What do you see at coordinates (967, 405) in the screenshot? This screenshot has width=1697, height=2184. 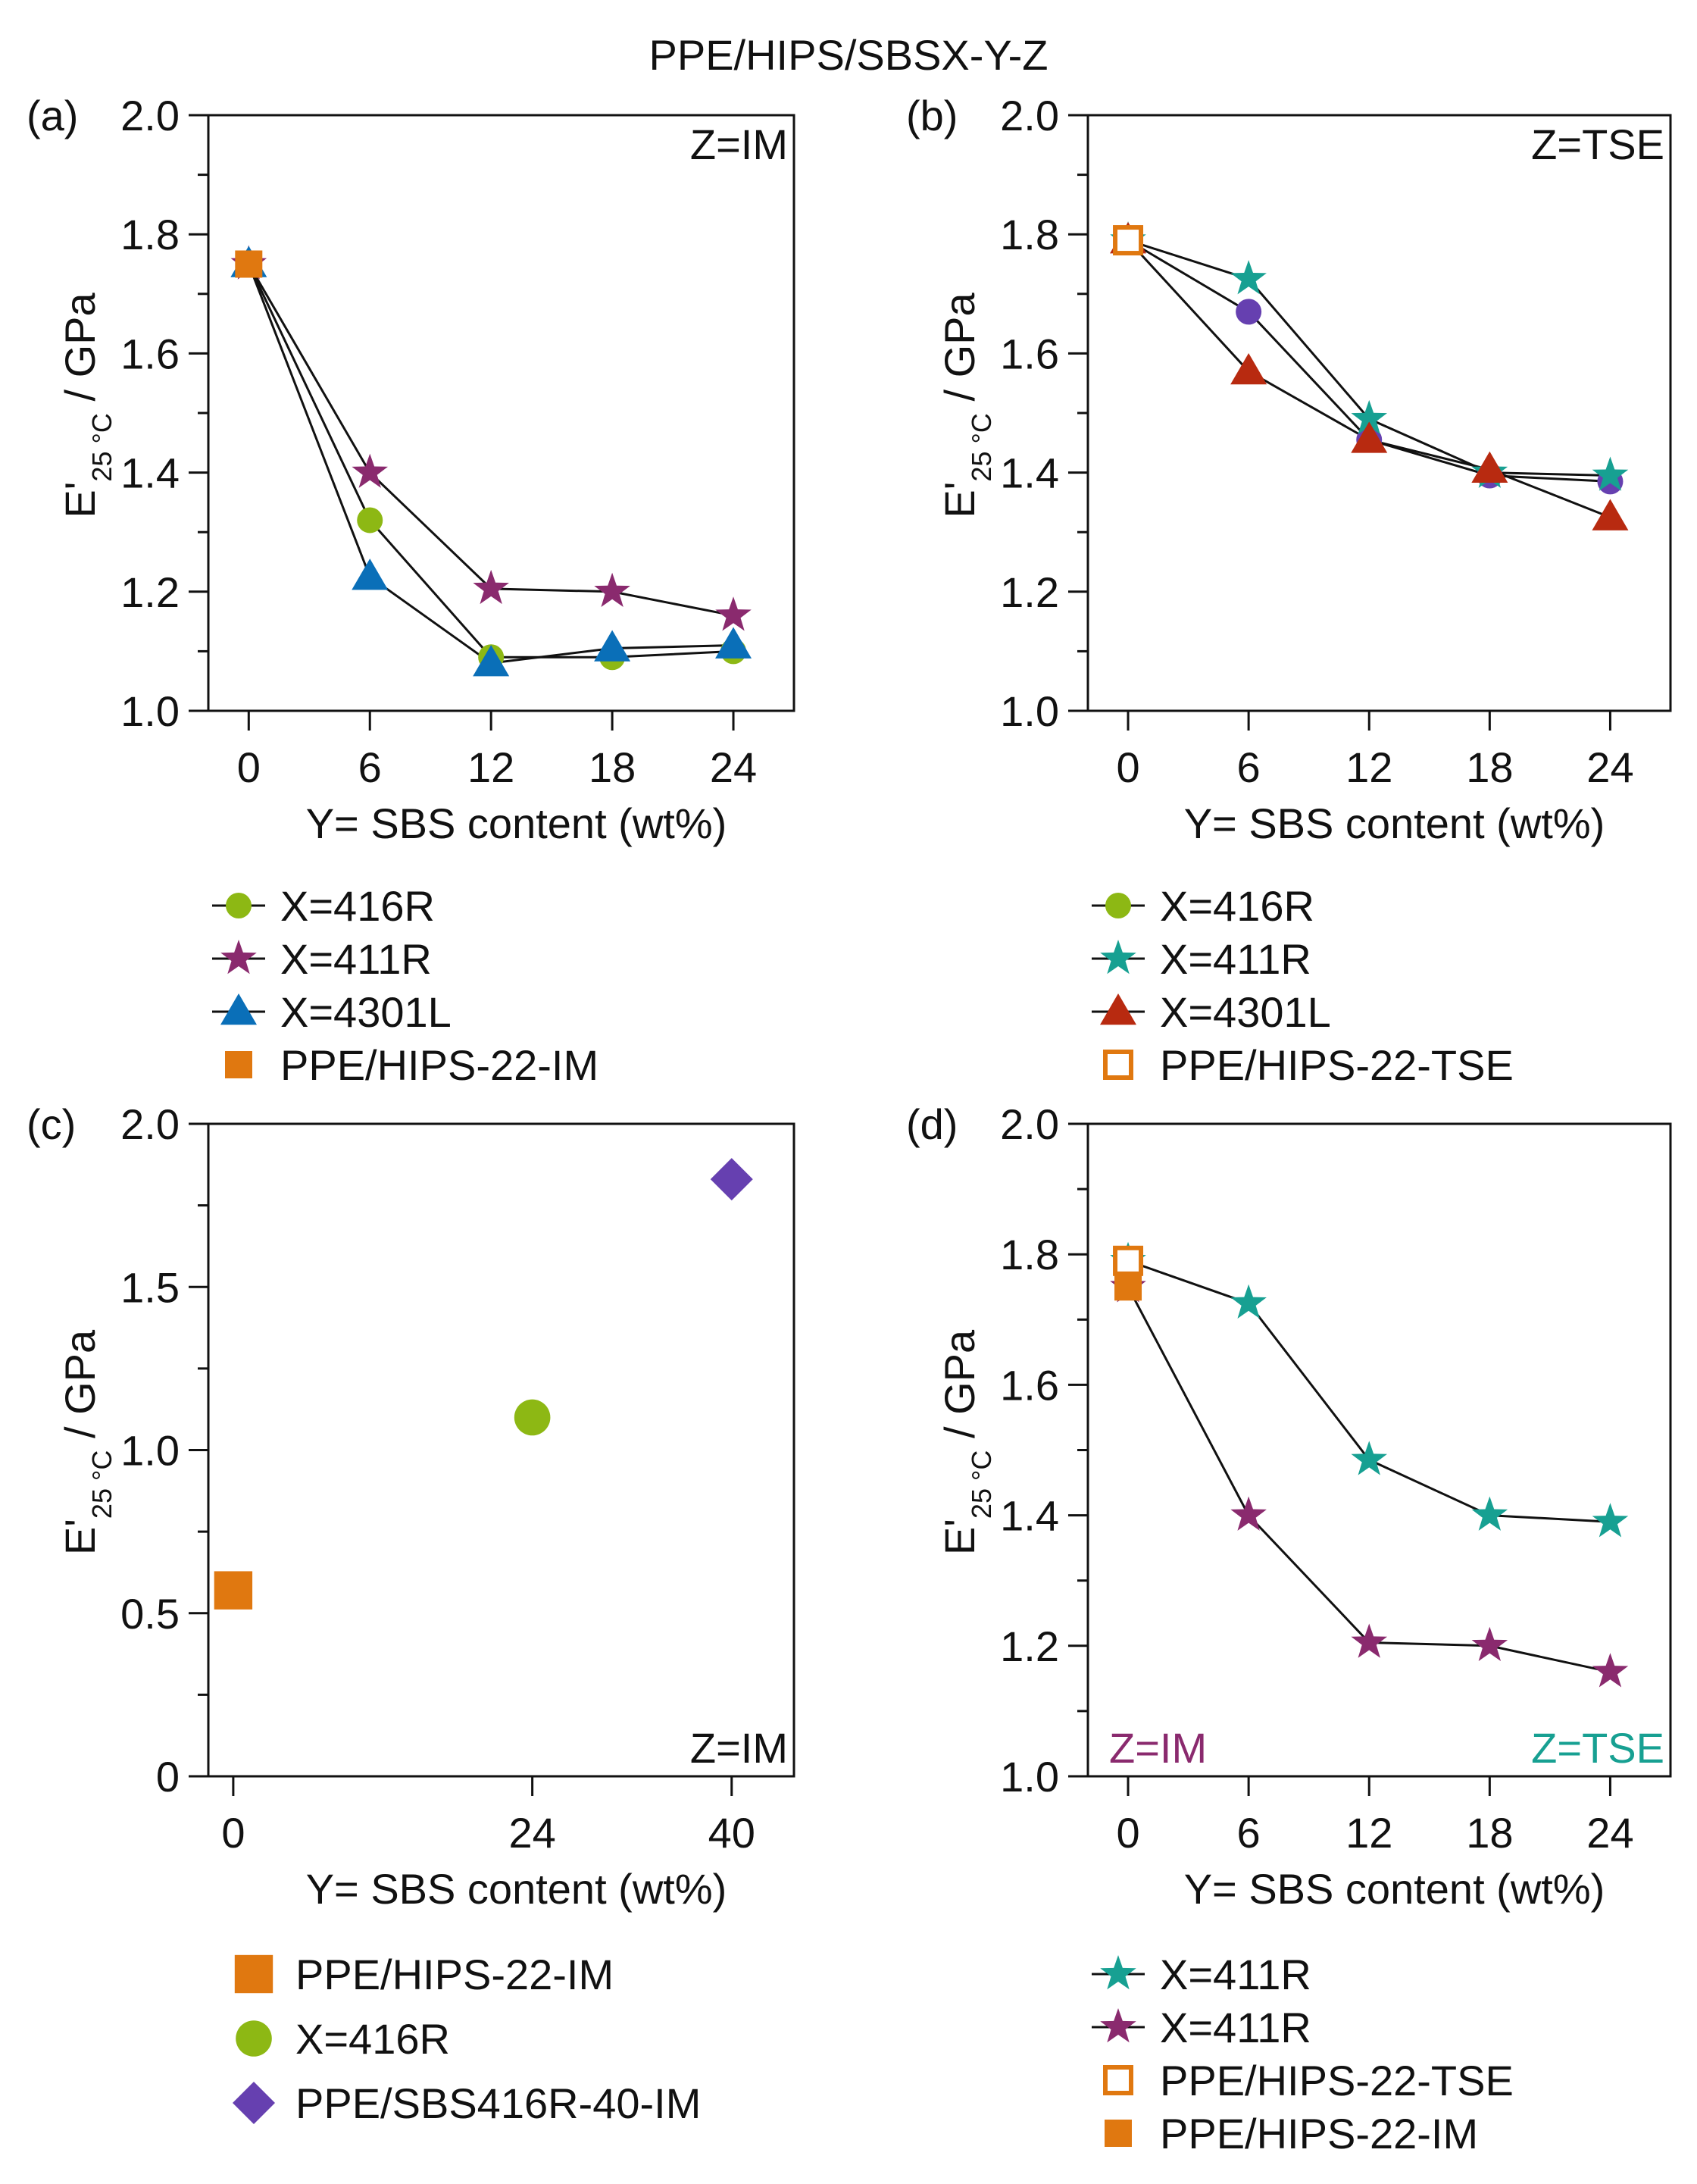 I see `y-axis-label: E'25 °C / GPa` at bounding box center [967, 405].